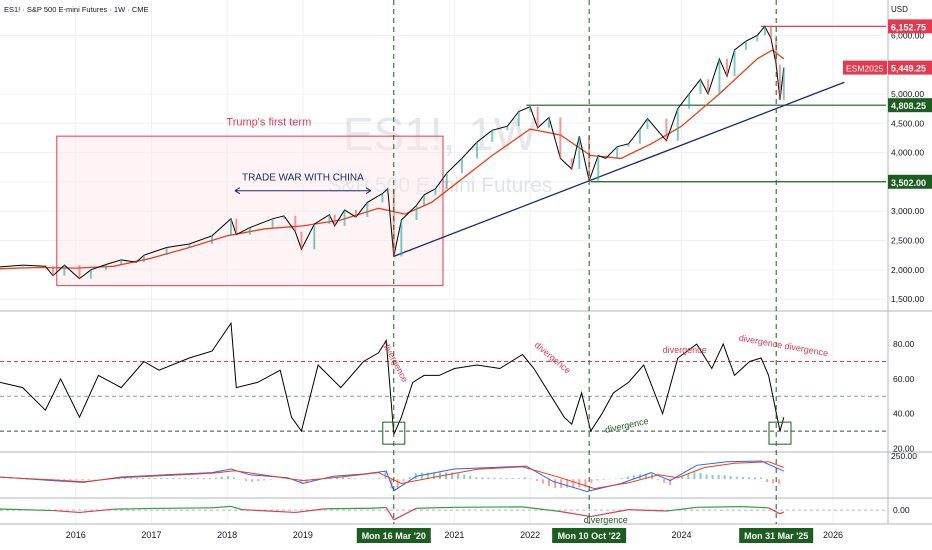 The width and height of the screenshot is (932, 550). Describe the element at coordinates (151, 535) in the screenshot. I see `time-axis-tick: 2017` at that location.